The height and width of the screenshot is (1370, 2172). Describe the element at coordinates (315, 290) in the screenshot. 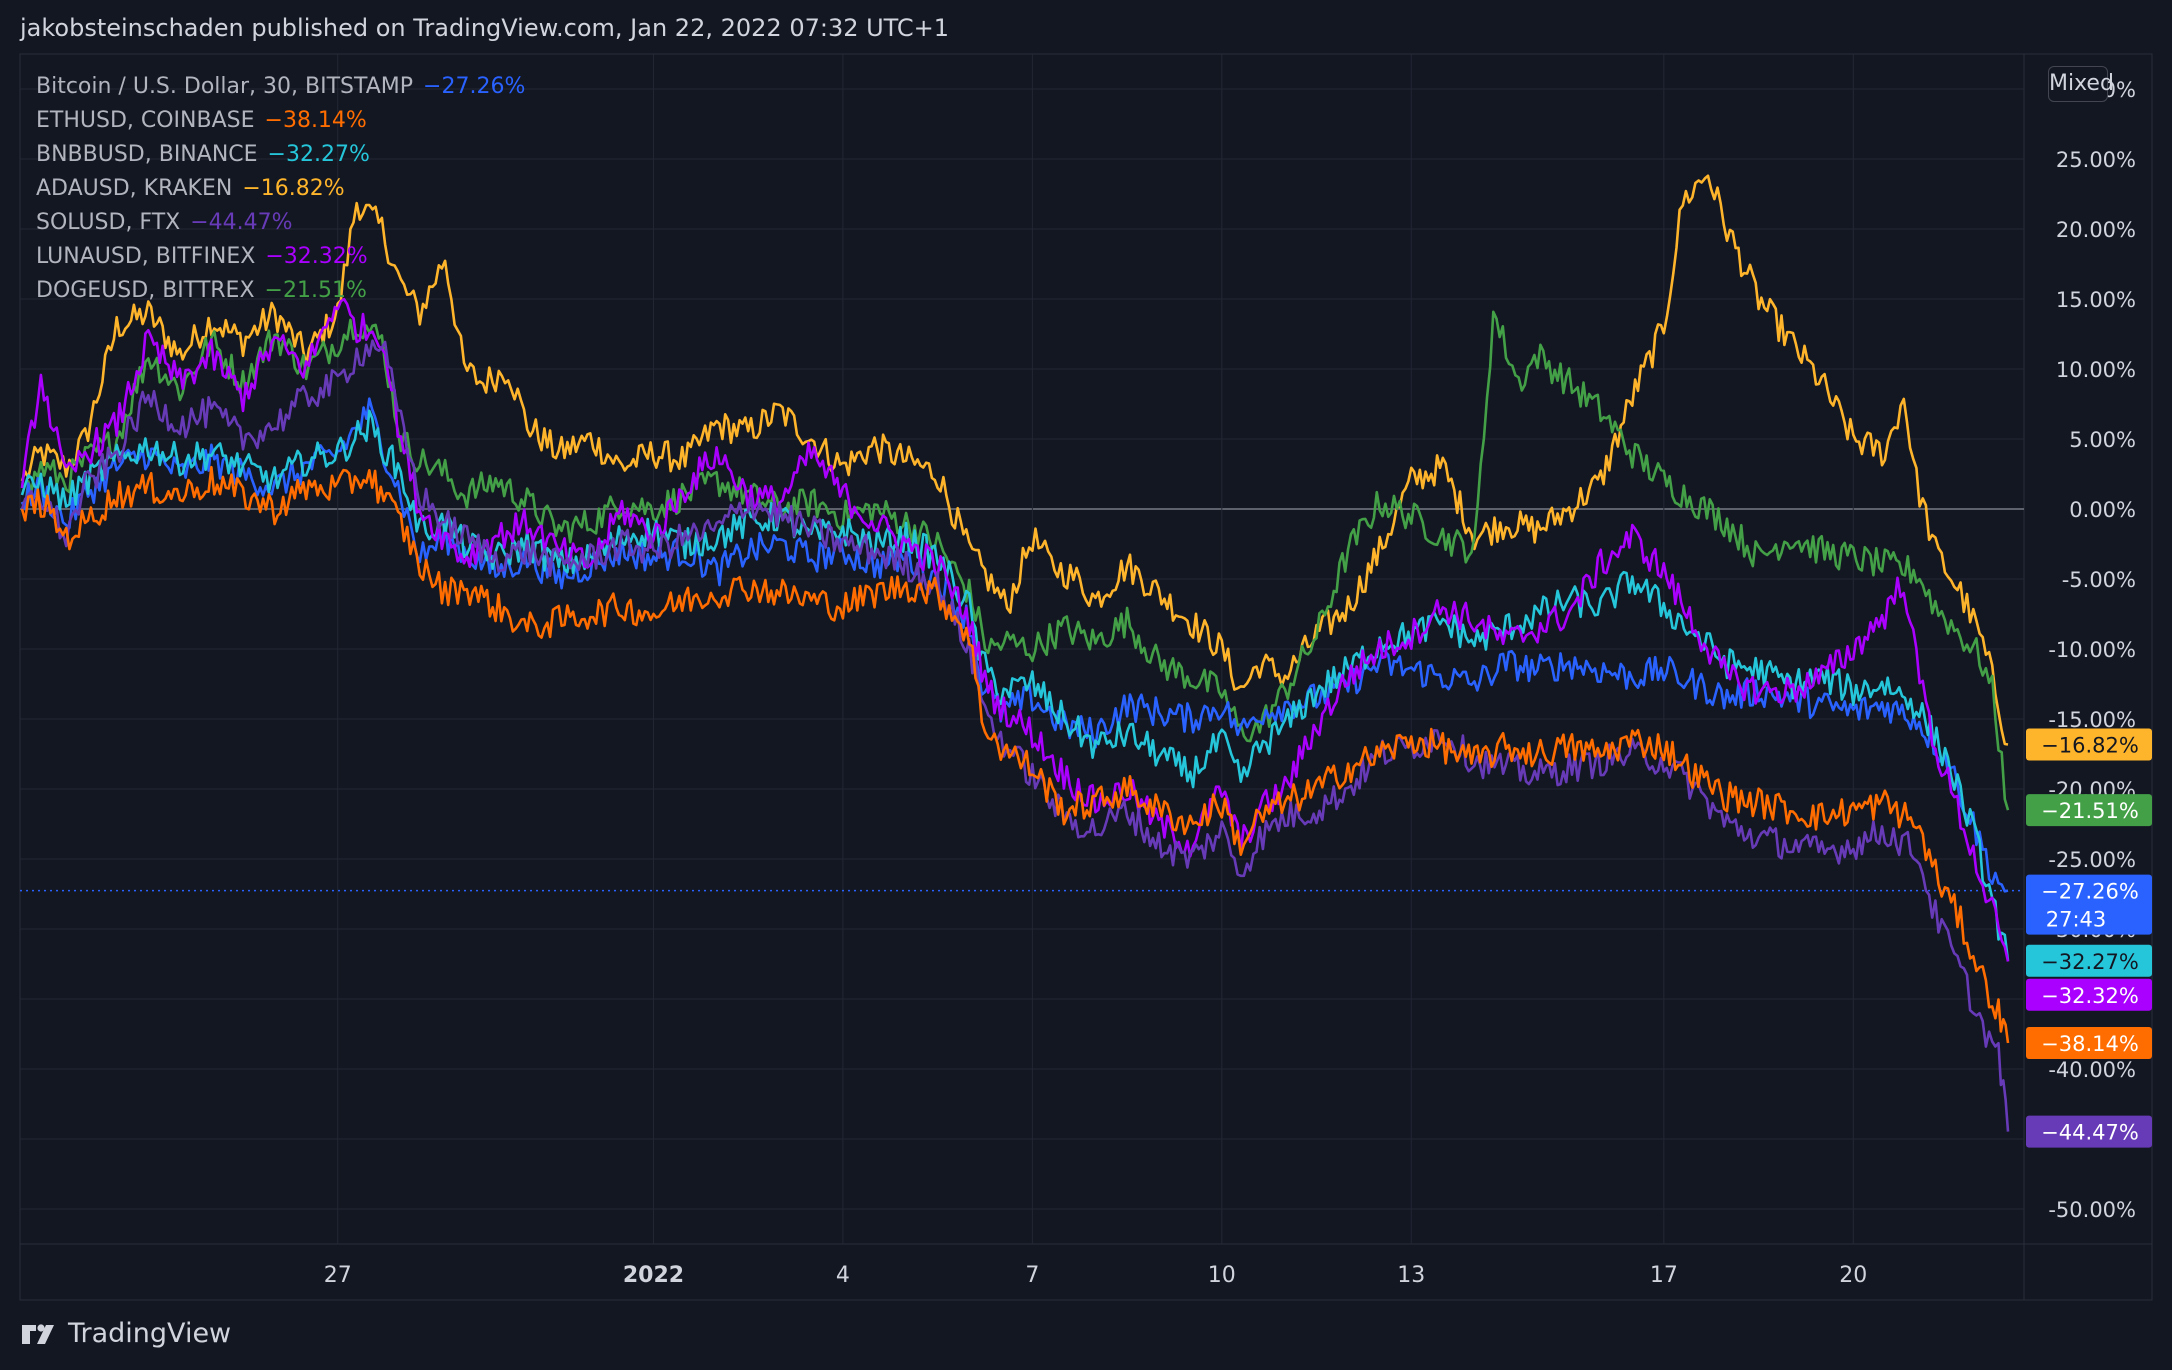

I see `legend-series-value: −21.51%` at that location.